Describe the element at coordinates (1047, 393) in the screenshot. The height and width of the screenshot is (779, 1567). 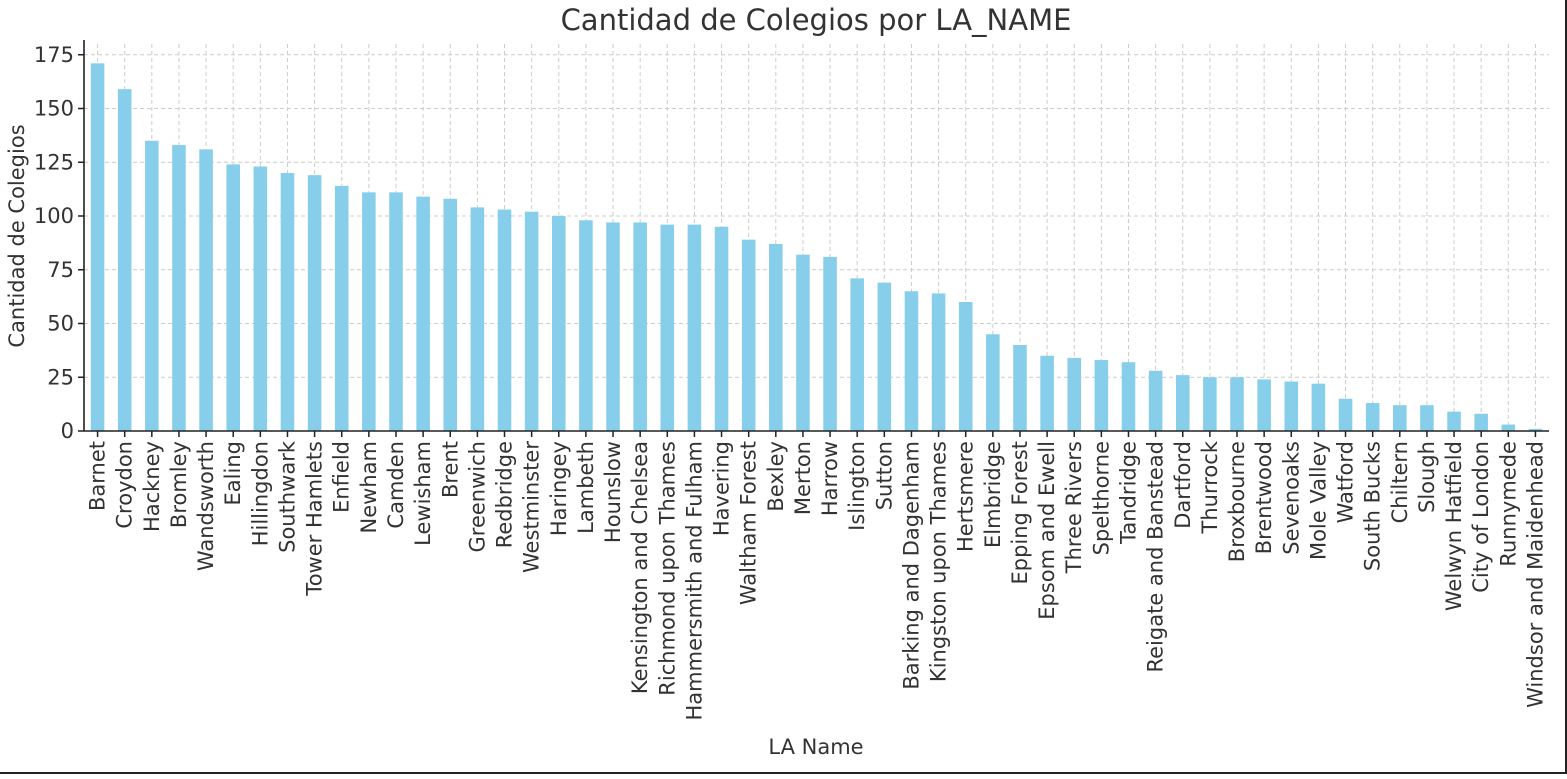
I see `bar-epsom-and-ewell` at that location.